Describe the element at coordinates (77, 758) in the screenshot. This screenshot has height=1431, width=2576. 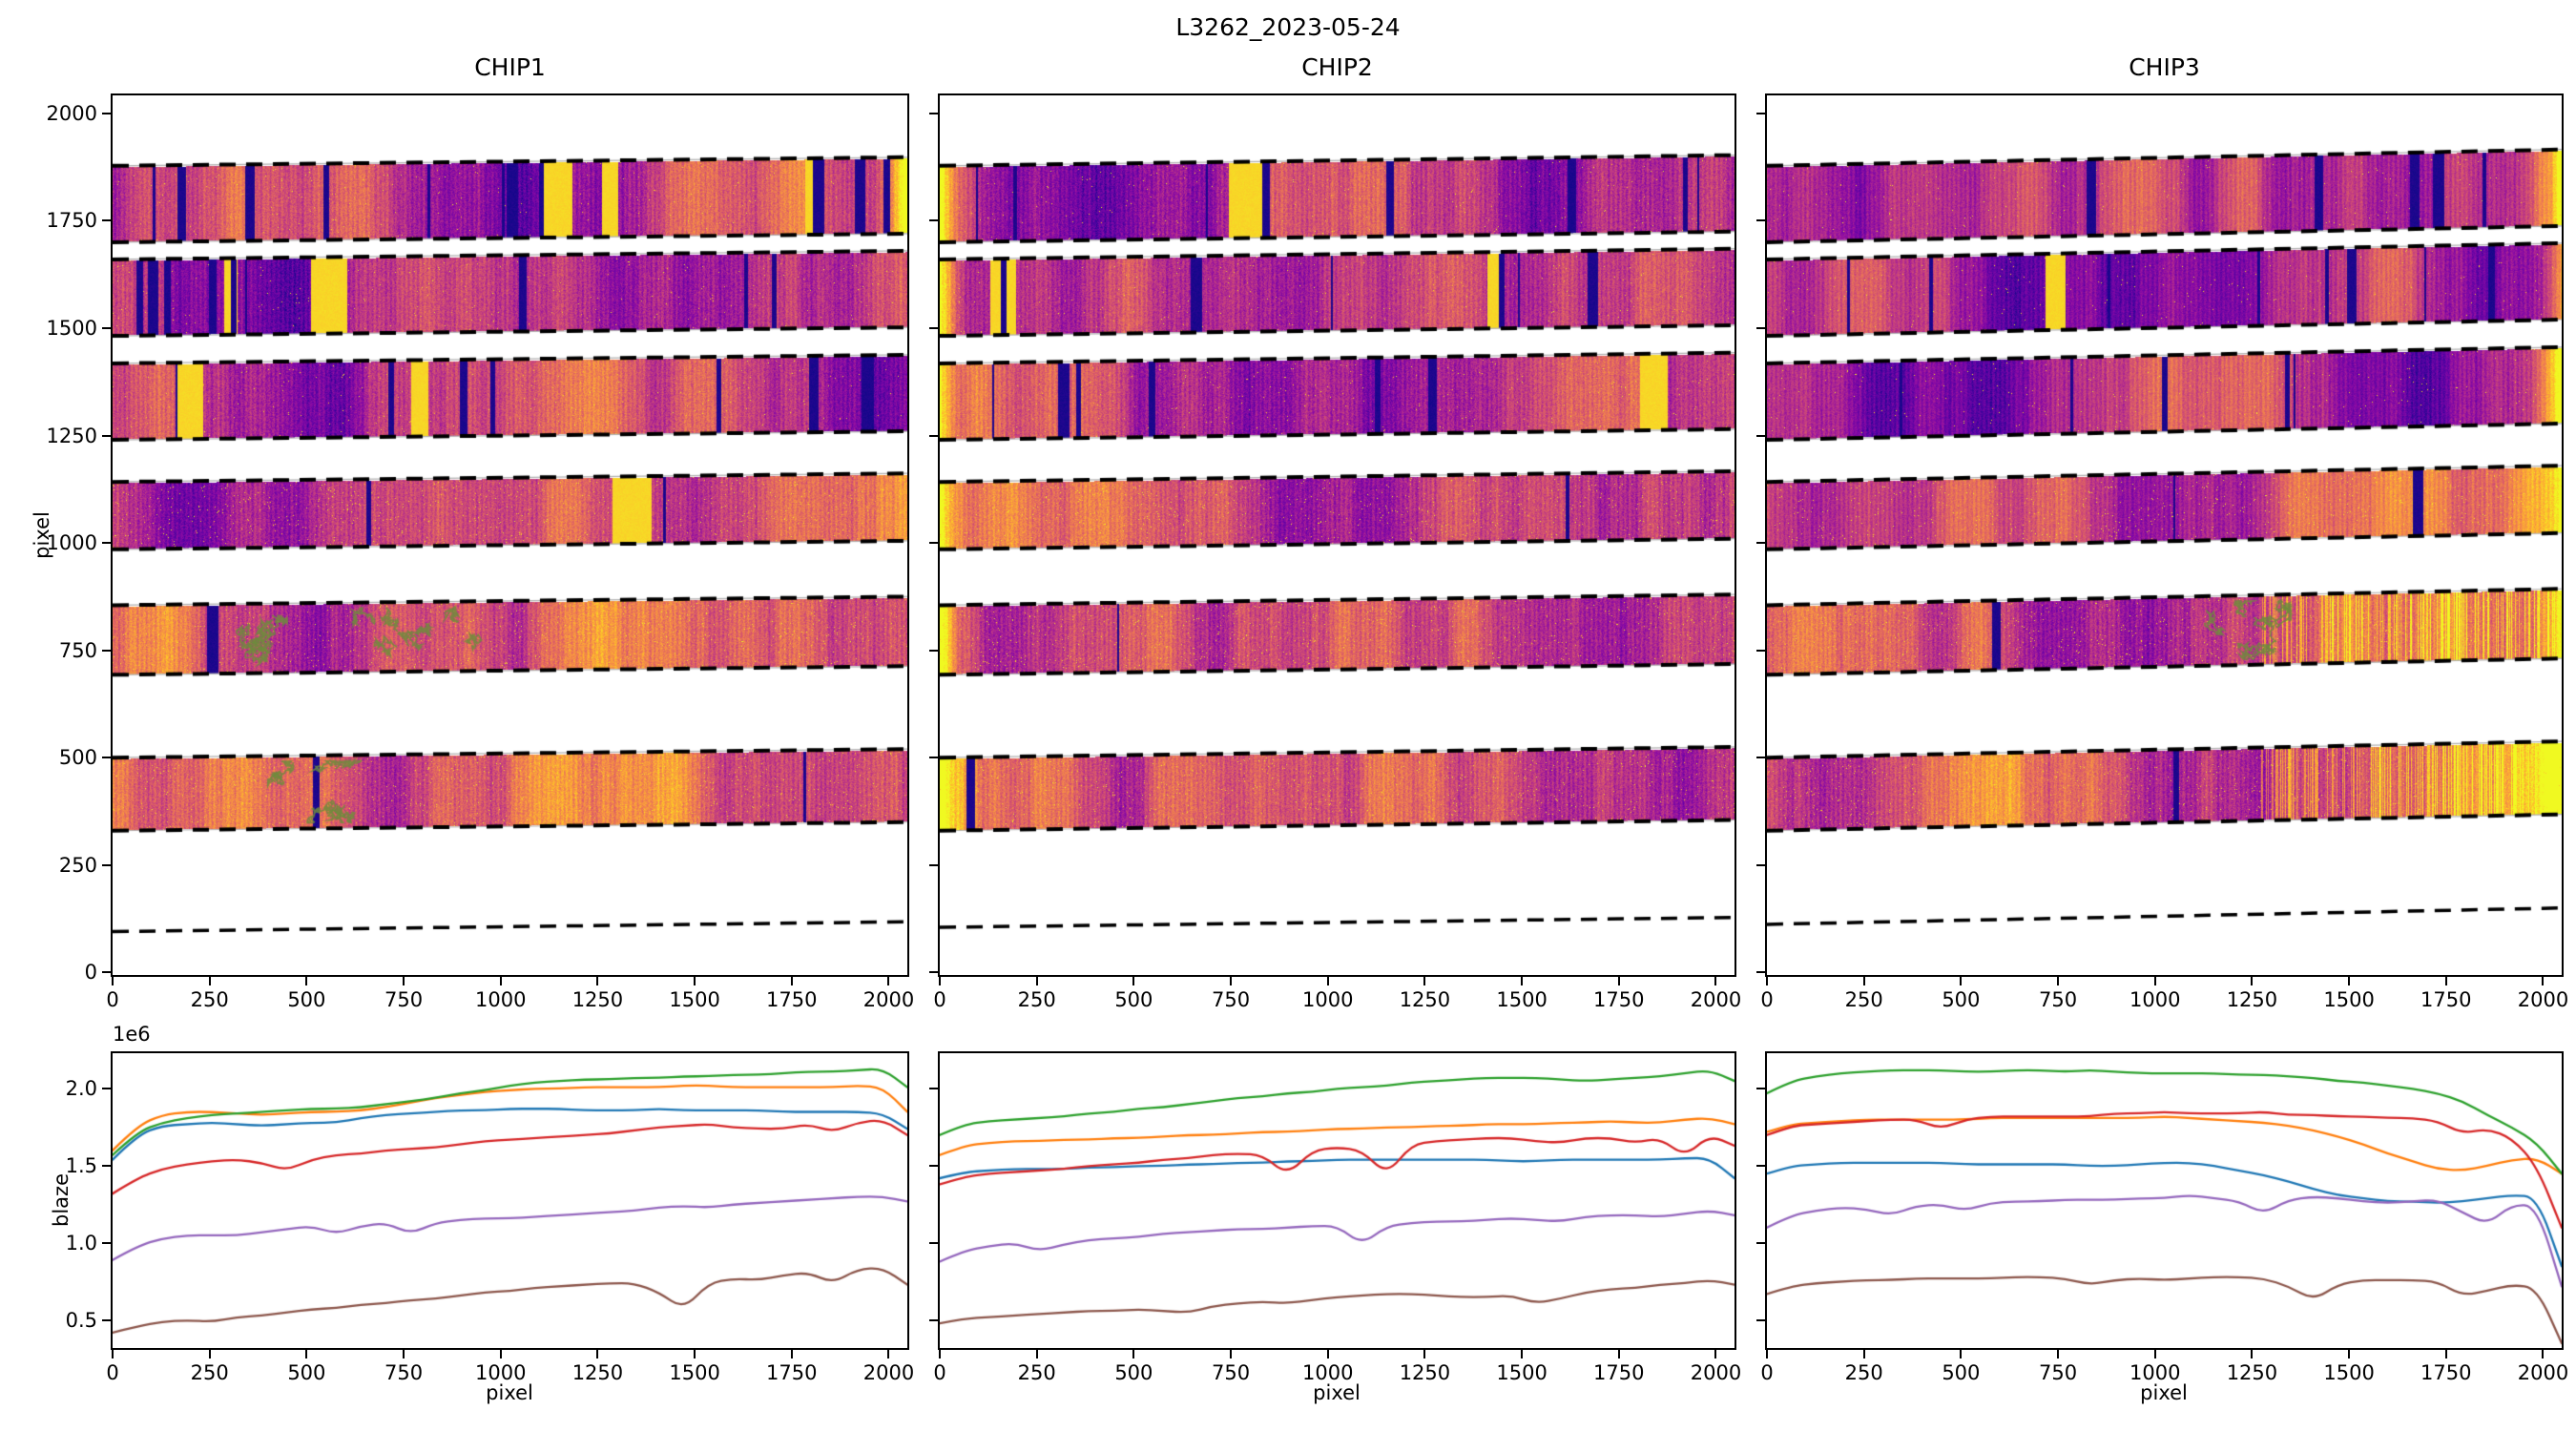
I see `y-tick-label: 500` at that location.